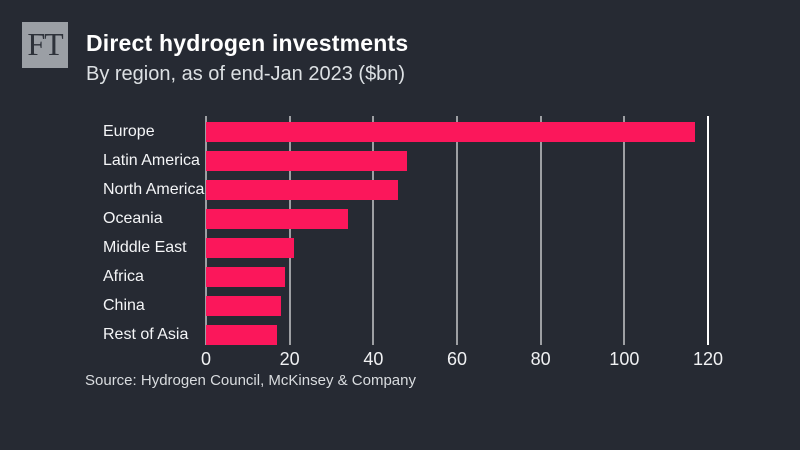  What do you see at coordinates (708, 359) in the screenshot?
I see `x-tick-label: 120` at bounding box center [708, 359].